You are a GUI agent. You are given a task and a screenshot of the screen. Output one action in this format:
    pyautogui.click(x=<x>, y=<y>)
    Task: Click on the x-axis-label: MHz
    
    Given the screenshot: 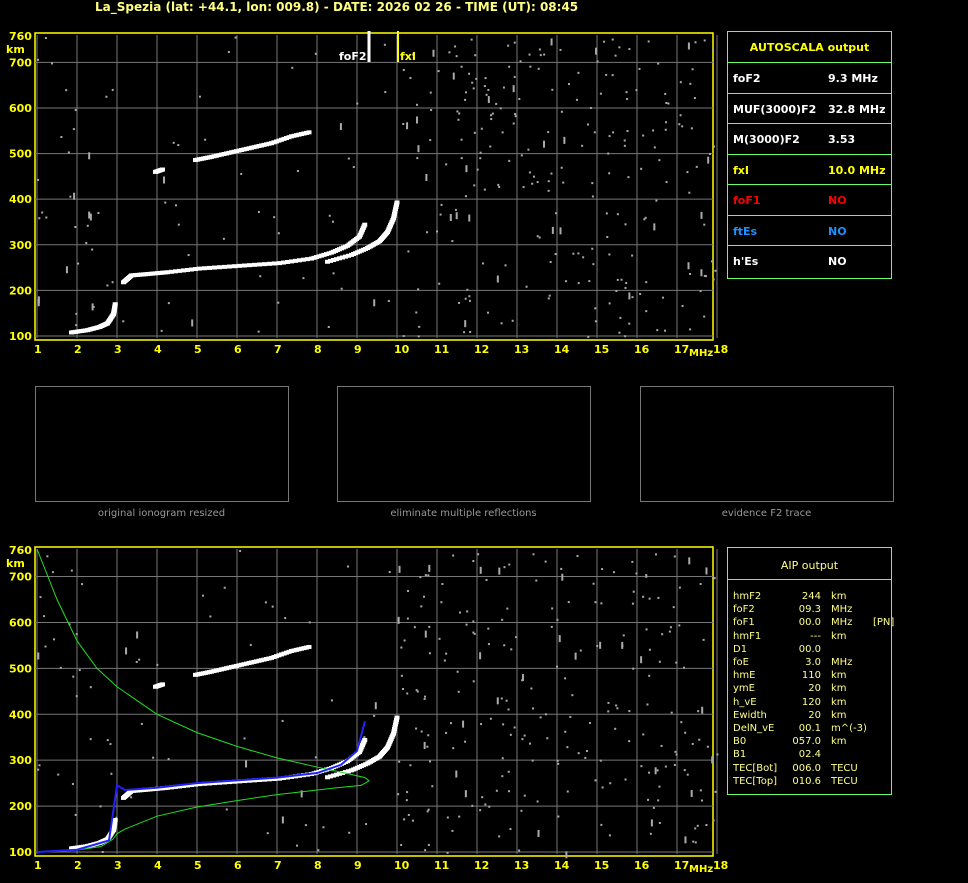 What is the action you would take?
    pyautogui.click(x=701, y=353)
    